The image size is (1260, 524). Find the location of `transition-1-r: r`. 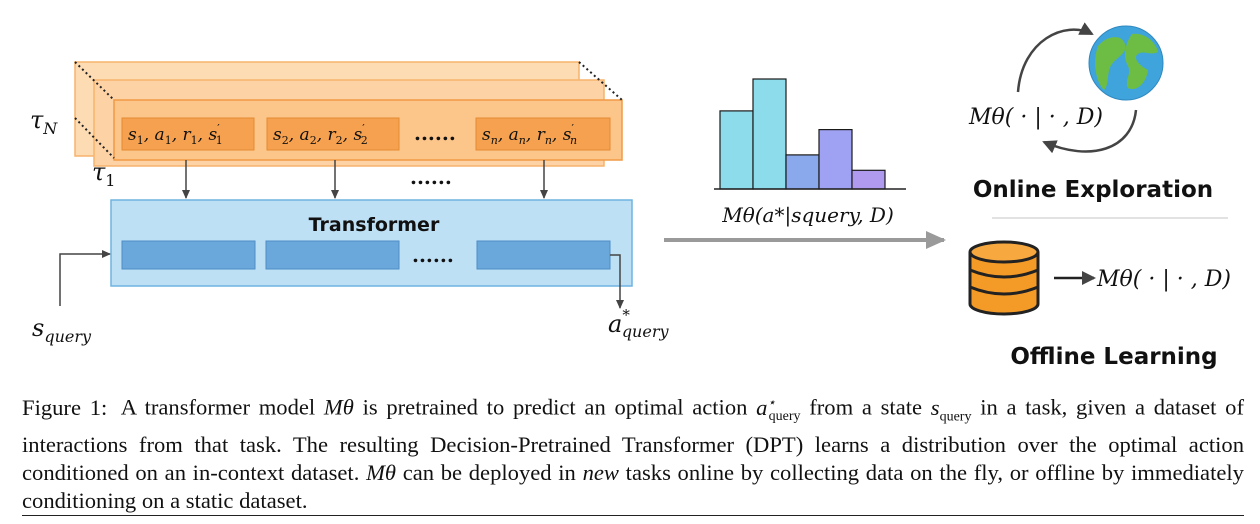

transition-1-r: r is located at coordinates (187, 135).